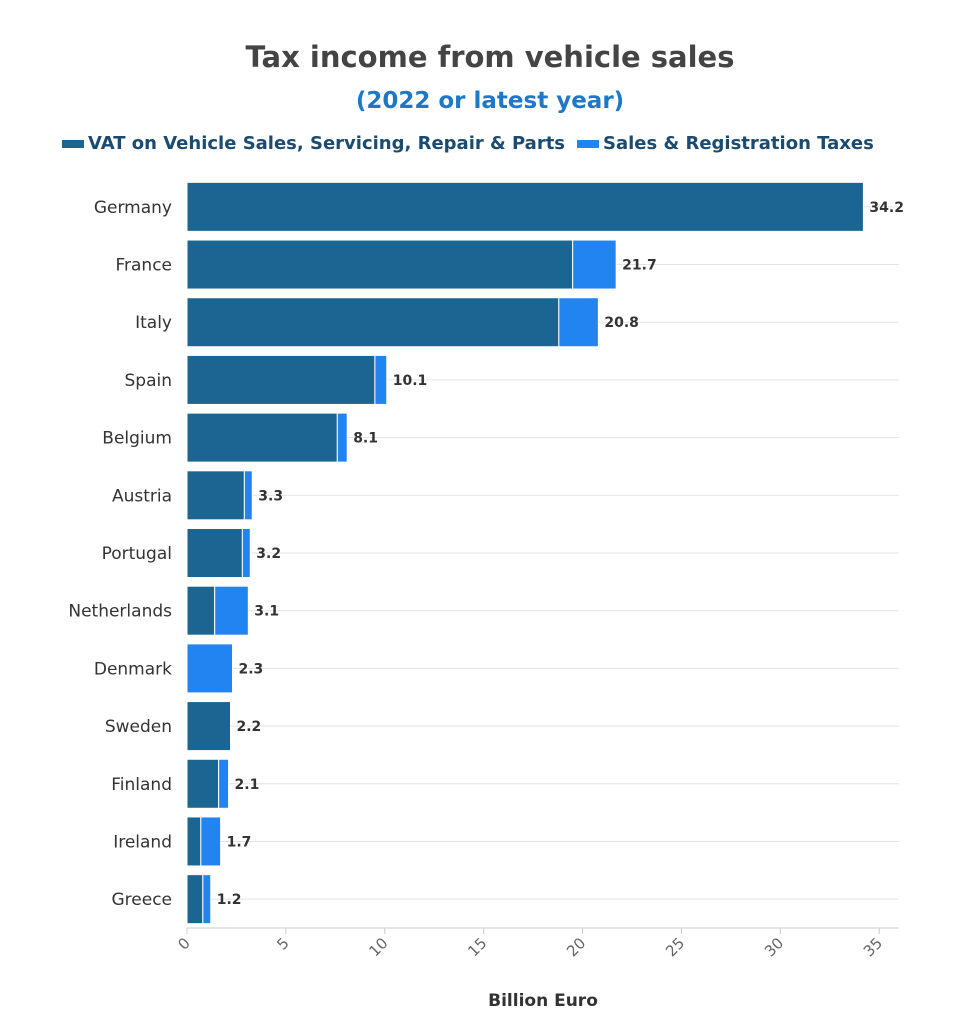 The height and width of the screenshot is (1023, 980). I want to click on data-label: 2.3, so click(250, 669).